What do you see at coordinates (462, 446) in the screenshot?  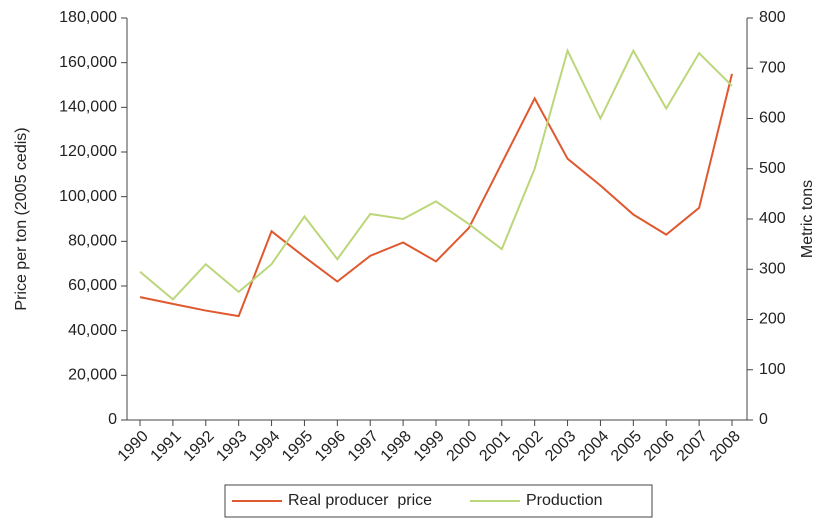 I see `x-tick-label: 2000` at bounding box center [462, 446].